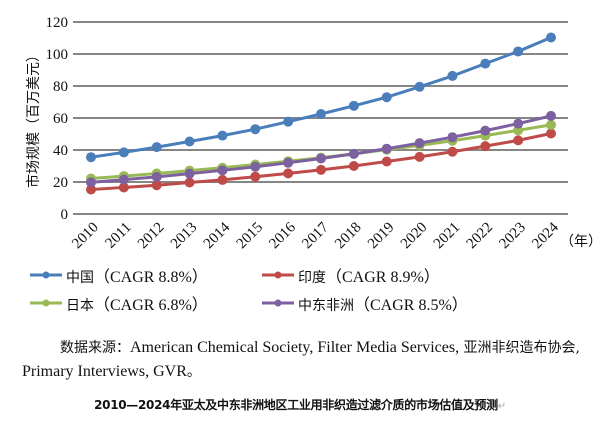  I want to click on x-tick-label: 2021, so click(447, 236).